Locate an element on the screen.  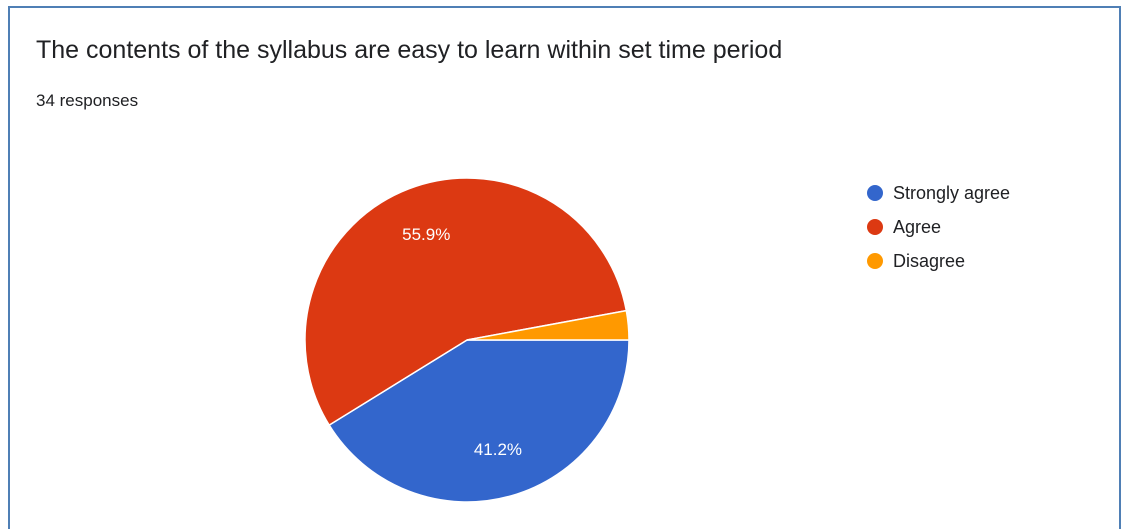
slice-data-label: 55.9% is located at coordinates (426, 234).